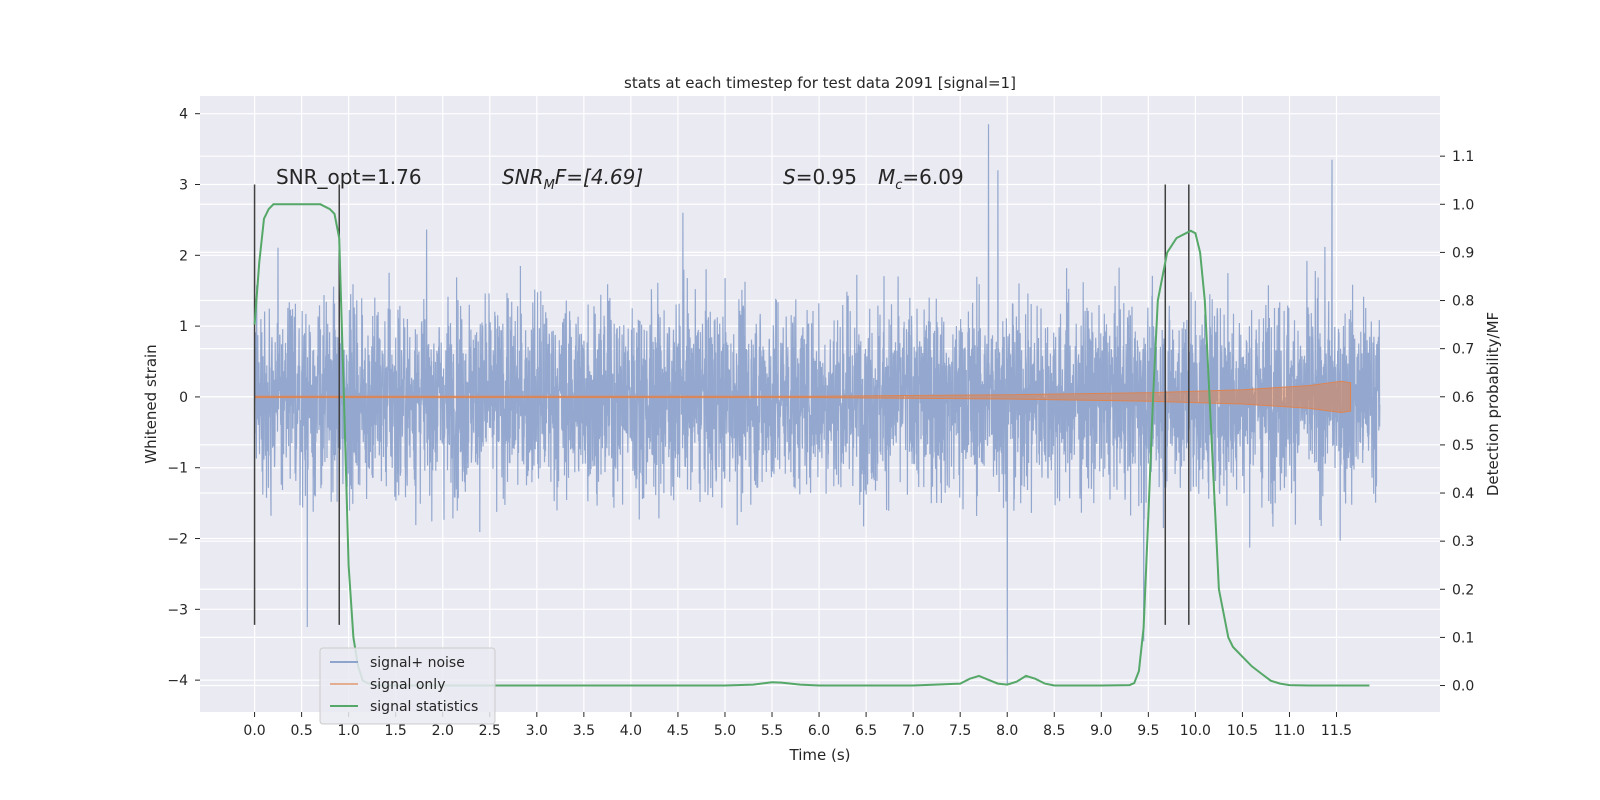 Image resolution: width=1600 pixels, height=800 pixels. I want to click on y-axis-ticks: 4 3 2 1 0 −1 −2 −3 −4, so click(183, 398).